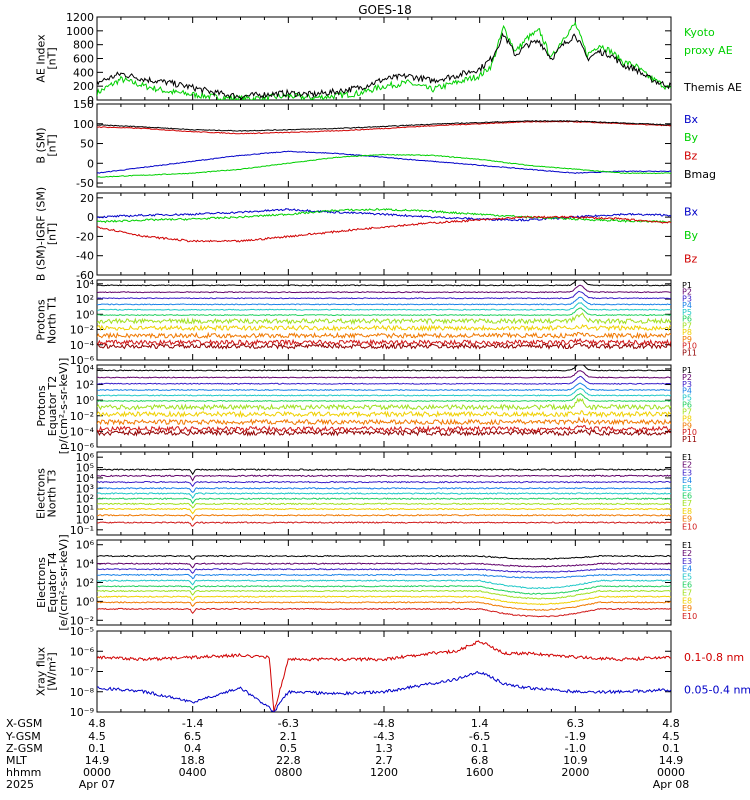  Describe the element at coordinates (687, 608) in the screenshot. I see `channel-legend-entry: E9` at that location.